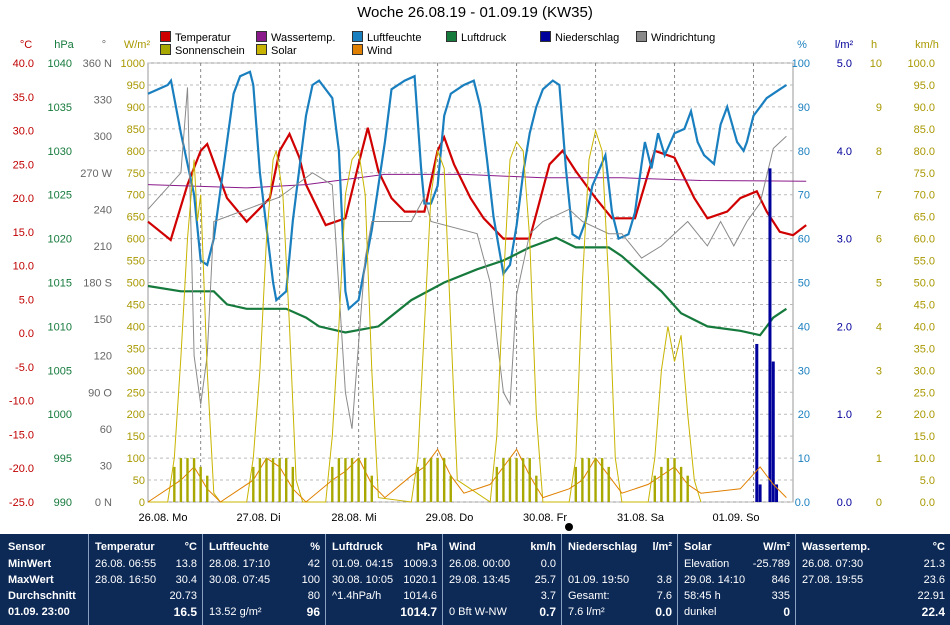  I want to click on axis-tick-label: 1010, so click(60, 327).